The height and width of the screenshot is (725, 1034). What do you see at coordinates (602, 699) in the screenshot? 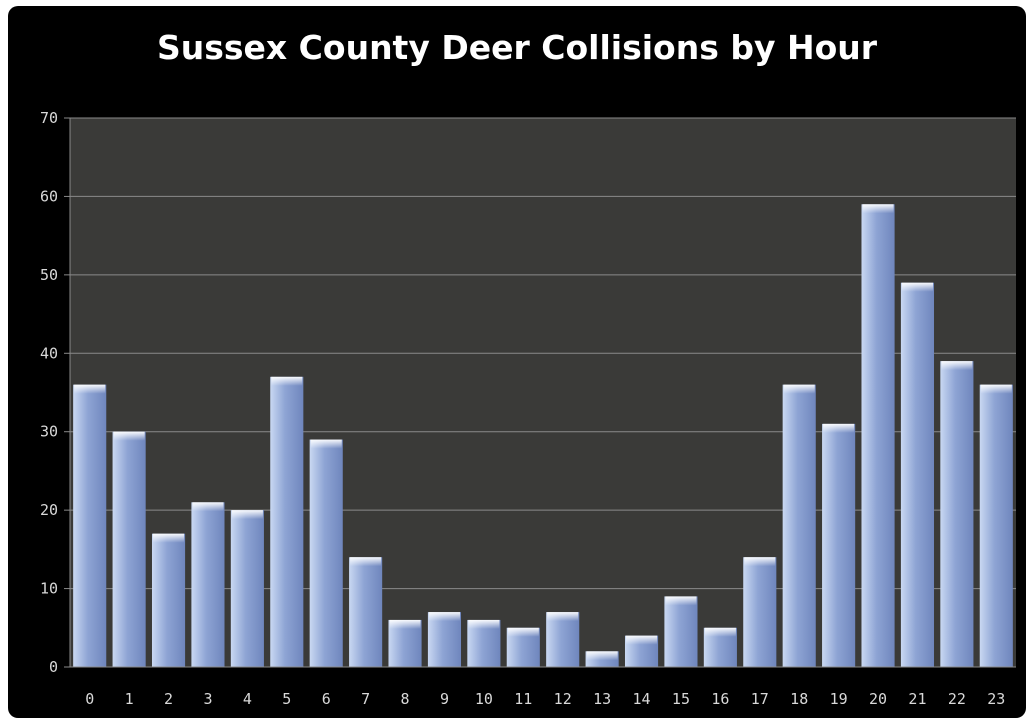
I see `x-tick-label: 13` at bounding box center [602, 699].